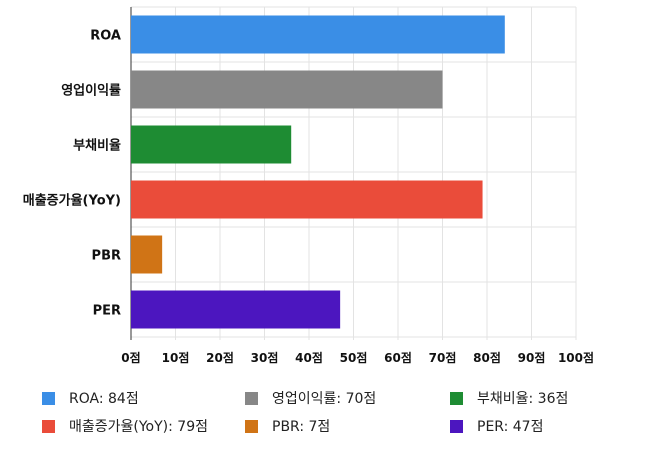 Image resolution: width=650 pixels, height=450 pixels. What do you see at coordinates (510, 427) in the screenshot?
I see `legend-label-per: PER: 47점` at bounding box center [510, 427].